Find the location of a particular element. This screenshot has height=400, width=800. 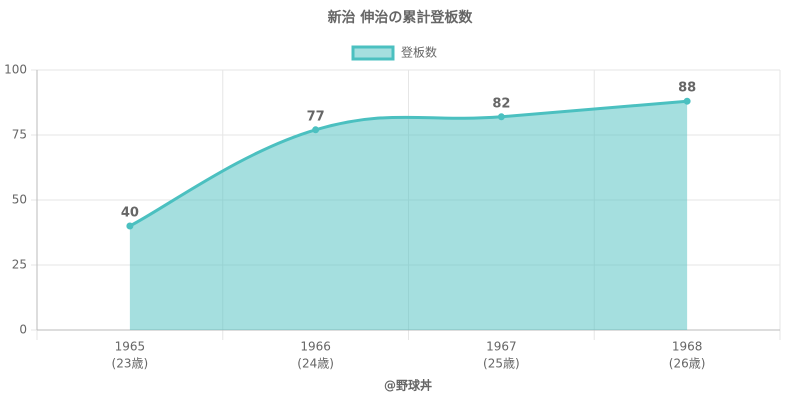

x-tick-label: 1967 is located at coordinates (501, 347).